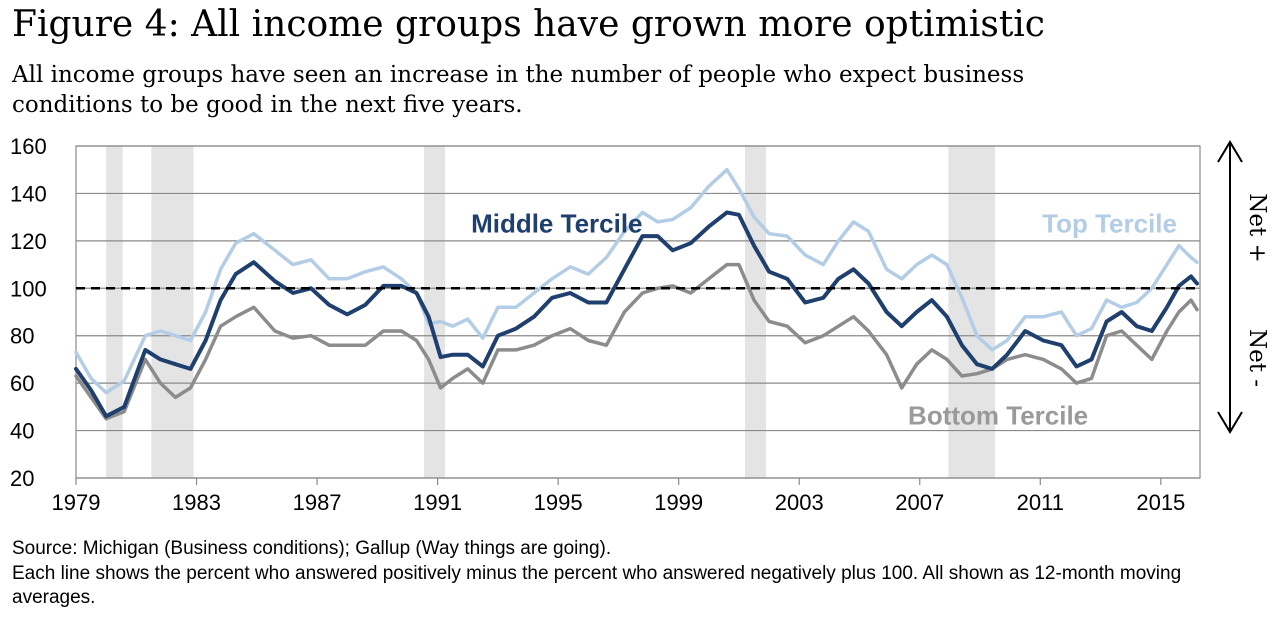 This screenshot has width=1280, height=626. What do you see at coordinates (1230, 422) in the screenshot?
I see `net-arrow-down-head` at bounding box center [1230, 422].